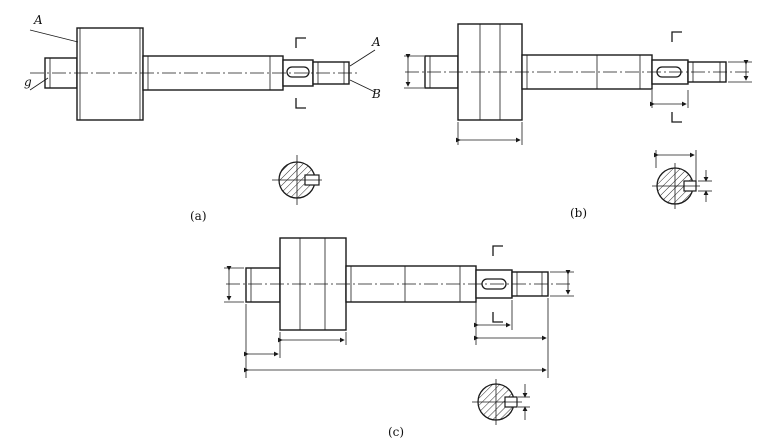 The image size is (766, 446). Describe the element at coordinates (396, 432) in the screenshot. I see `caption-c: (c)` at that location.